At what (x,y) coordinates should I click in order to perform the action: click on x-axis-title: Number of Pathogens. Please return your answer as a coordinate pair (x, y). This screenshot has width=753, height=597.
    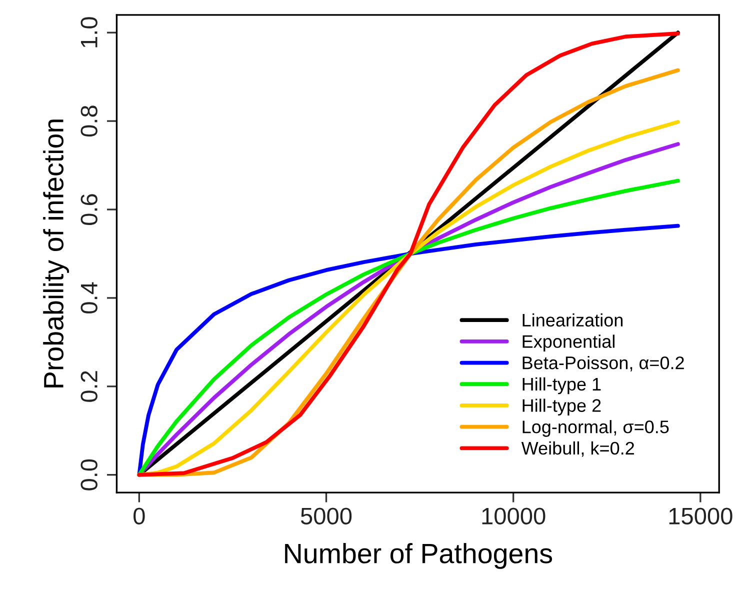
    Looking at the image, I should click on (418, 556).